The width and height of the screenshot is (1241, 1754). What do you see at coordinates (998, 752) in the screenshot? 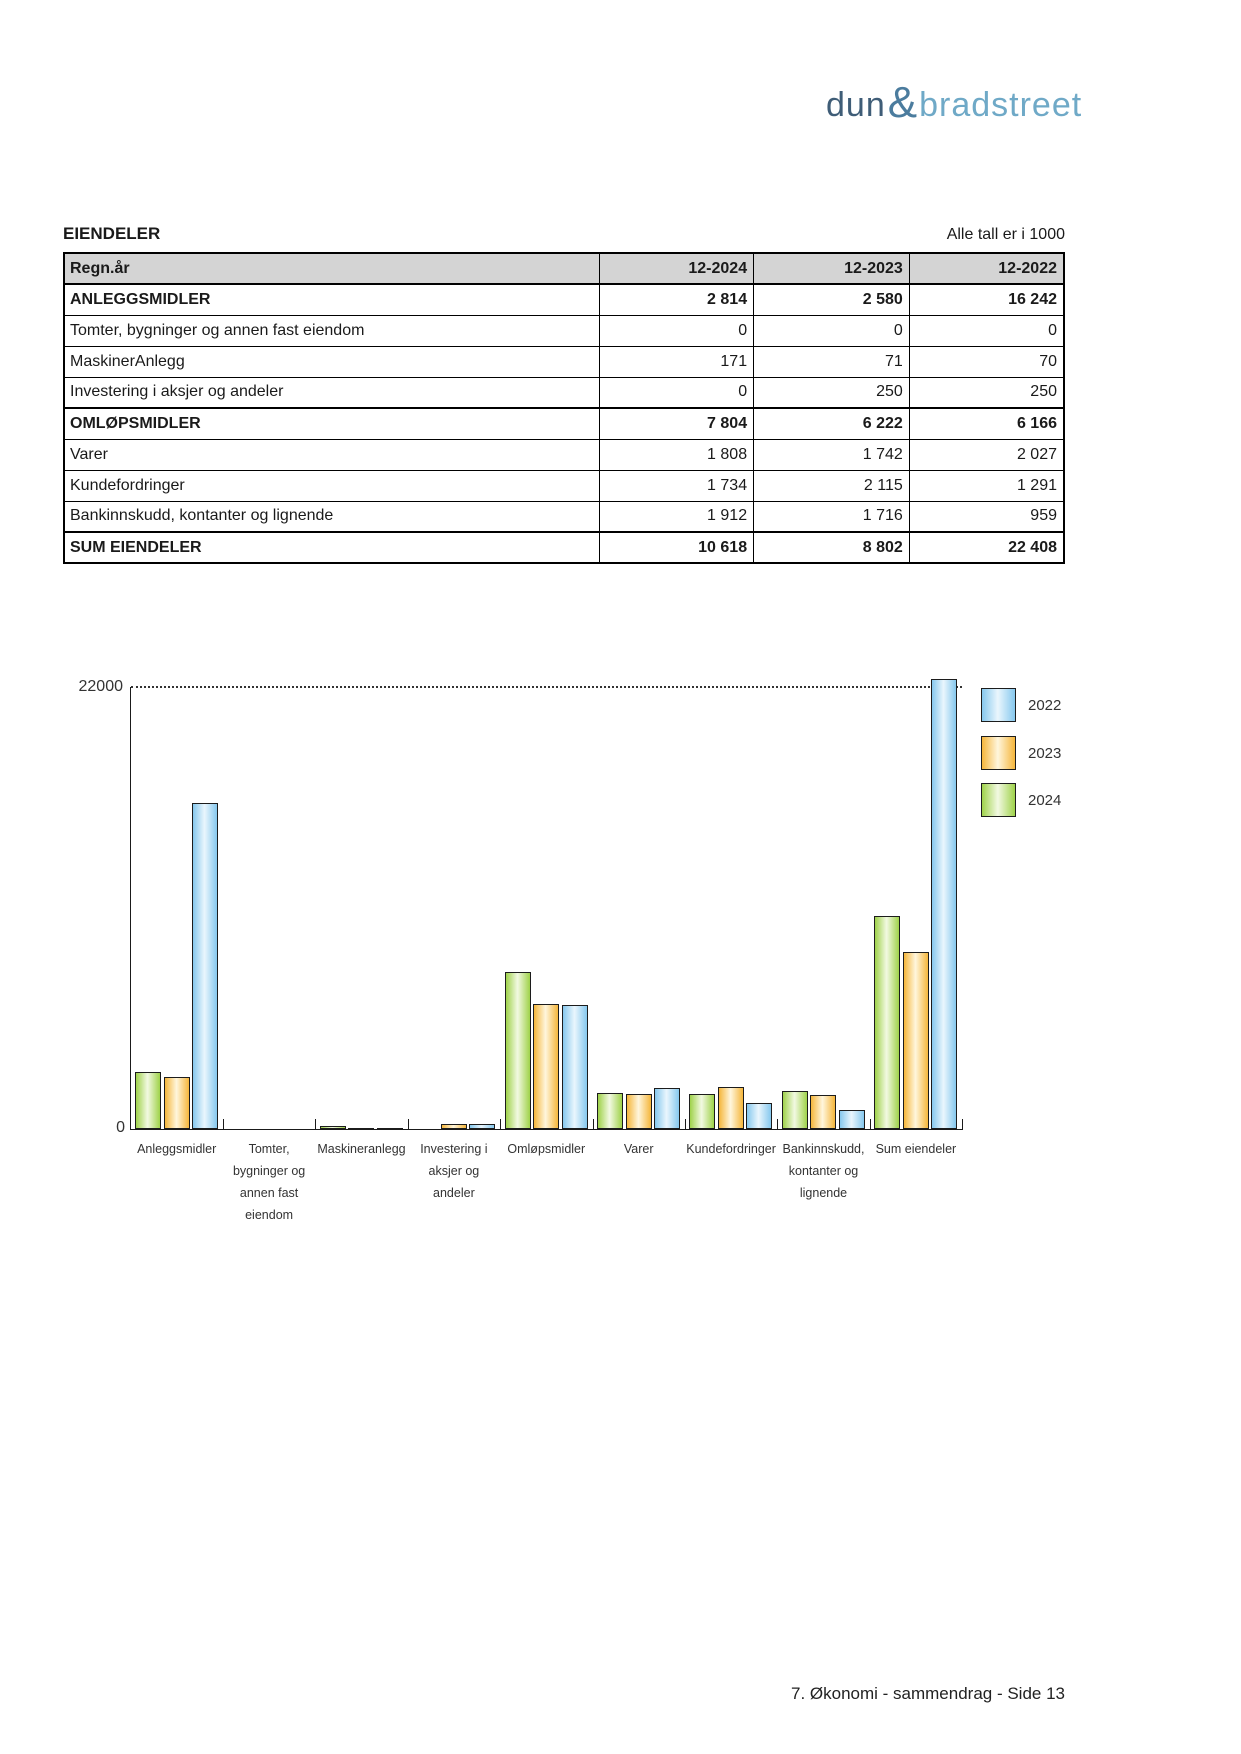
I see `legend-swatch-2023` at bounding box center [998, 752].